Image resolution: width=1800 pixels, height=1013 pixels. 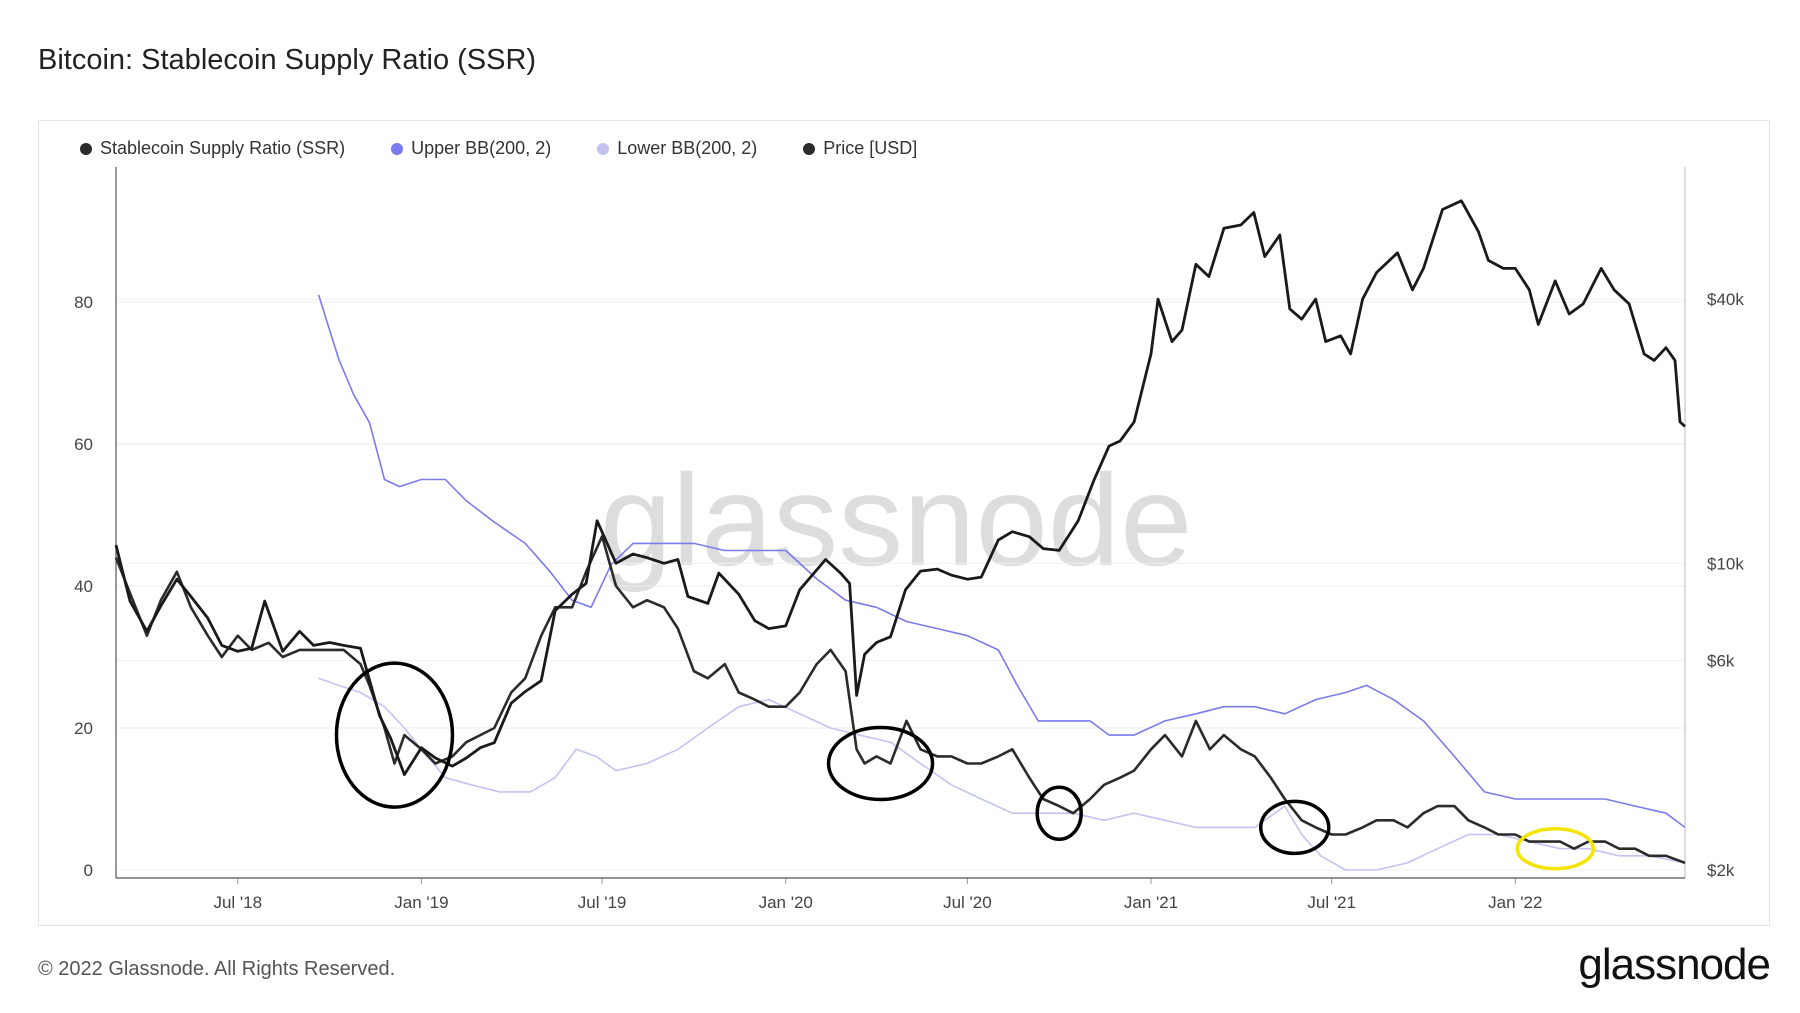 What do you see at coordinates (964, 766) in the screenshot?
I see `annotations` at bounding box center [964, 766].